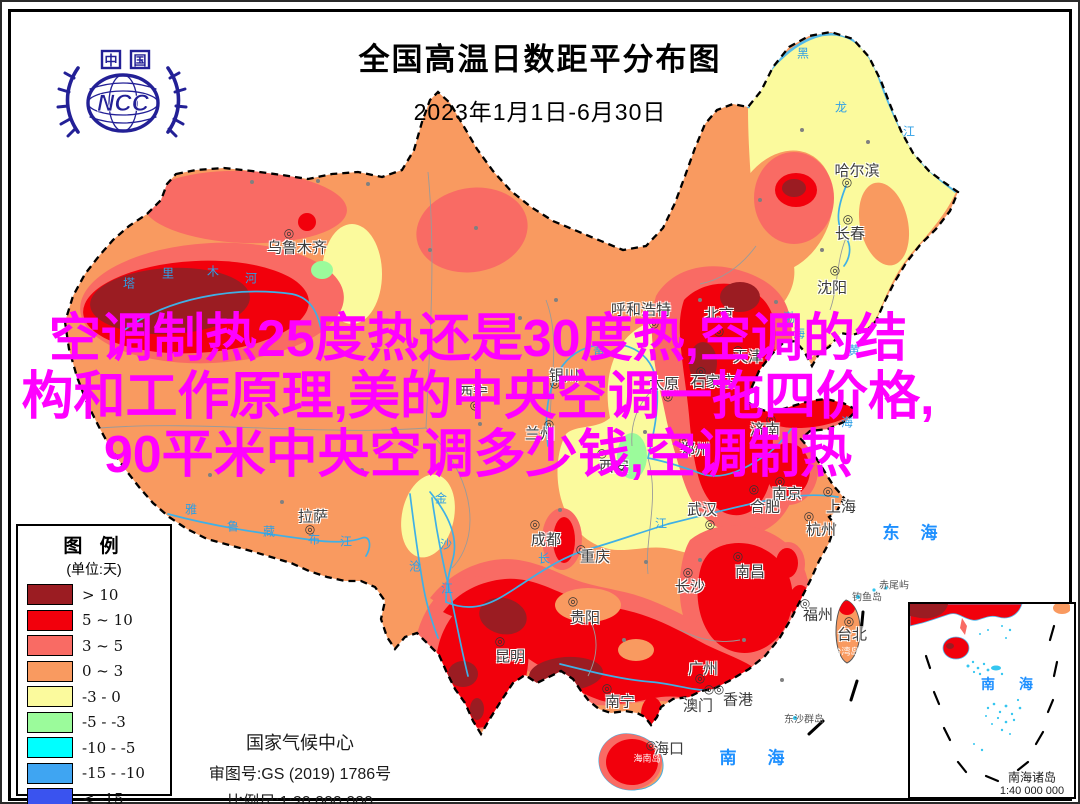  I want to click on river-label: 龙, so click(841, 107).